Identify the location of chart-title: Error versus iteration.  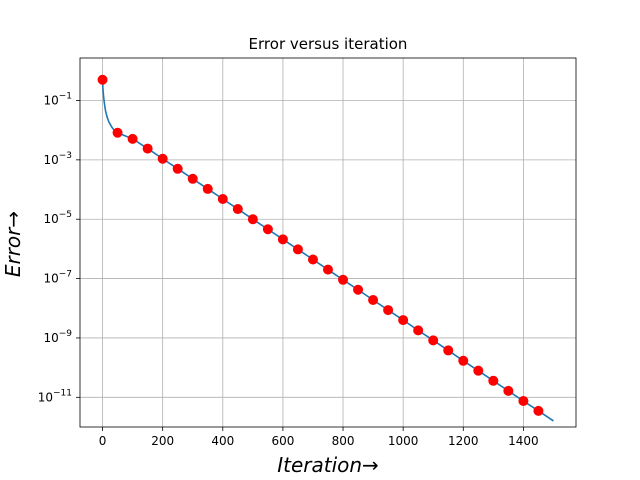
(328, 44).